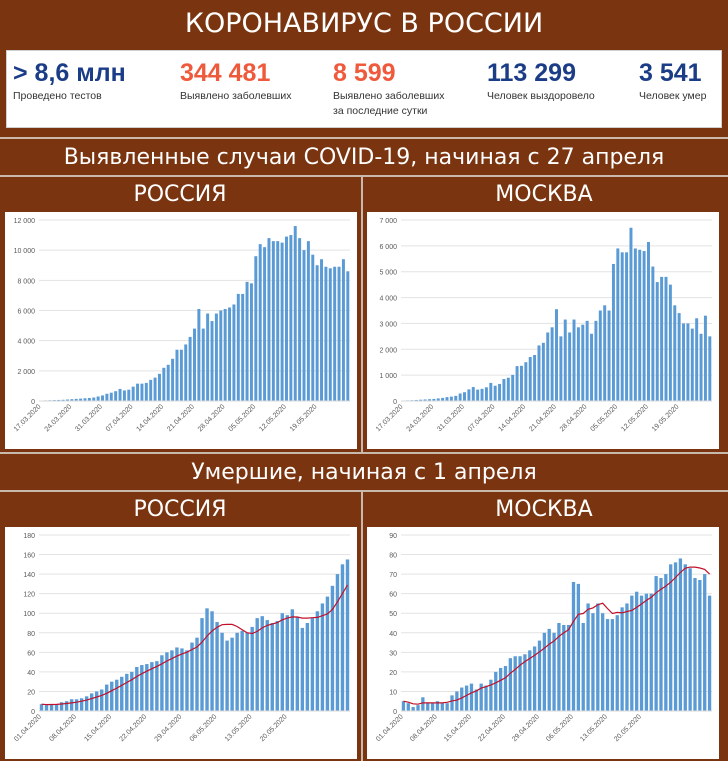 Image resolution: width=728 pixels, height=761 pixels. I want to click on y-tick-label: 160, so click(29, 556).